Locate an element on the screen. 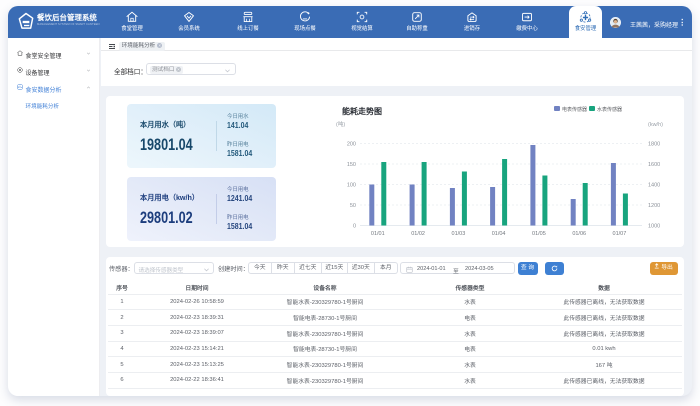  svg-text: 01/02 is located at coordinates (418, 234).